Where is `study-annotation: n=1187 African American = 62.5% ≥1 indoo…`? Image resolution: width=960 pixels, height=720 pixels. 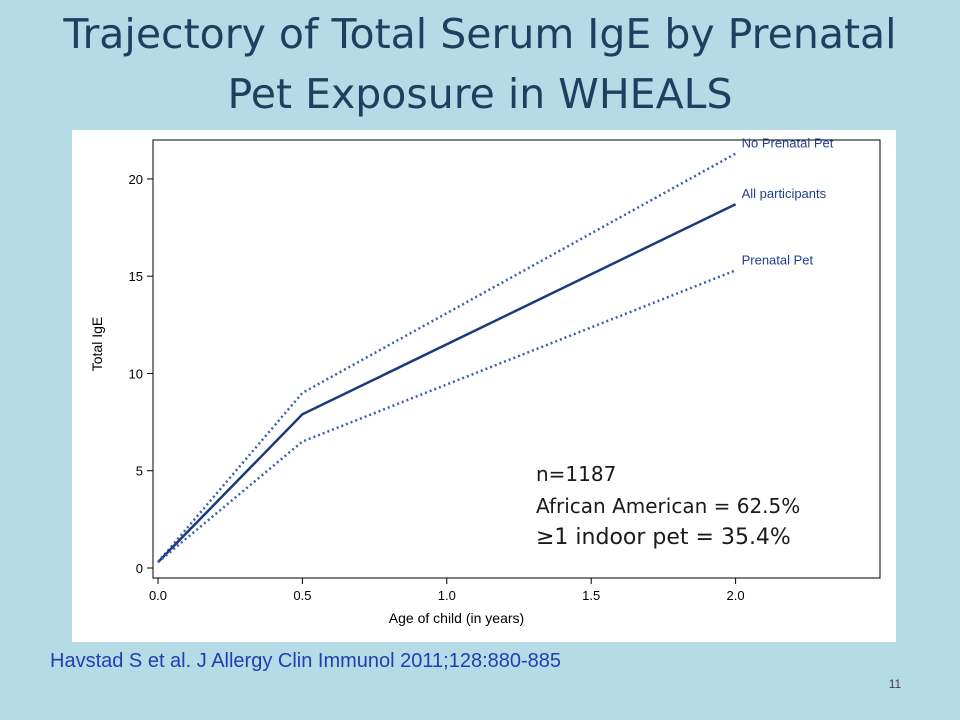
study-annotation: n=1187 African American = 62.5% ≥1 indoo… is located at coordinates (668, 506).